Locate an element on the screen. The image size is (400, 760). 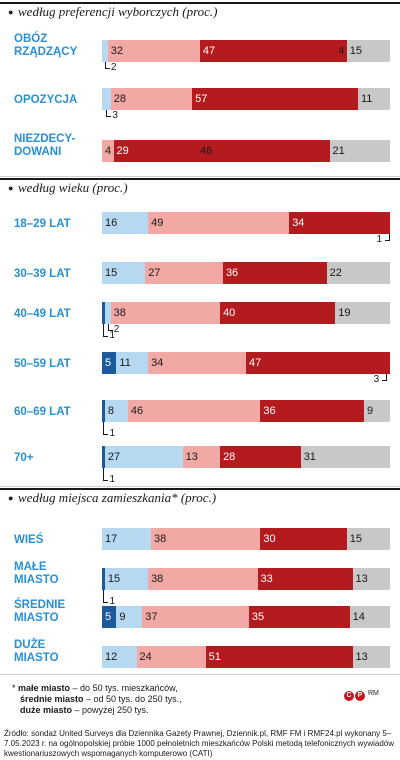
category-label: DUŻE MIASTO is located at coordinates (36, 651).